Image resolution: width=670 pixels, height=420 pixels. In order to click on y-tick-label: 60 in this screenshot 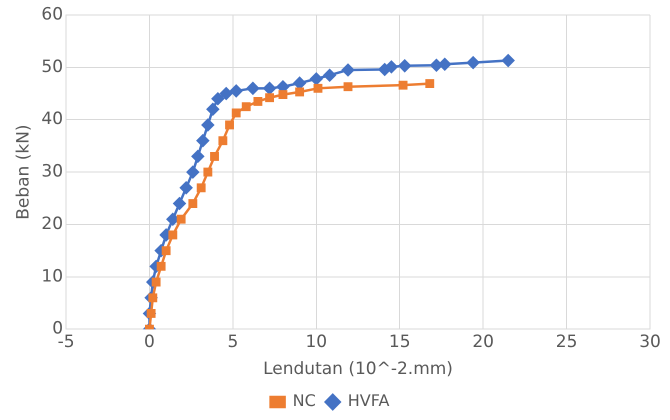, I will do `click(52, 14)`.